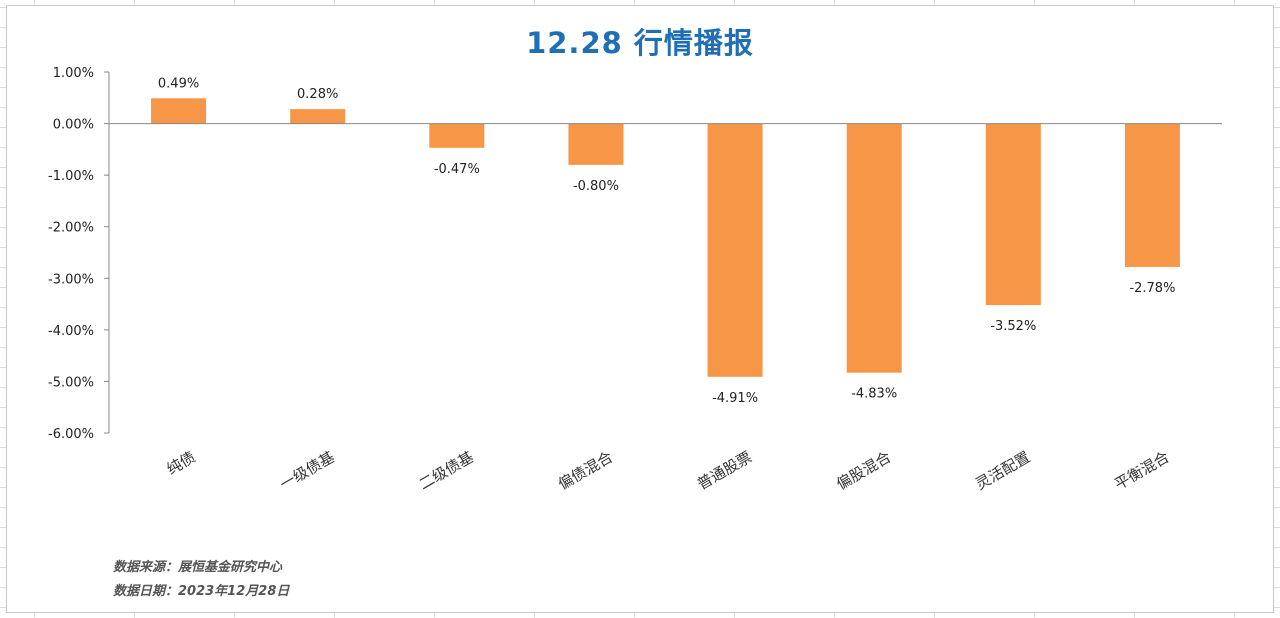 The width and height of the screenshot is (1280, 618). What do you see at coordinates (1002, 471) in the screenshot?
I see `category-label: 灵活配置` at bounding box center [1002, 471].